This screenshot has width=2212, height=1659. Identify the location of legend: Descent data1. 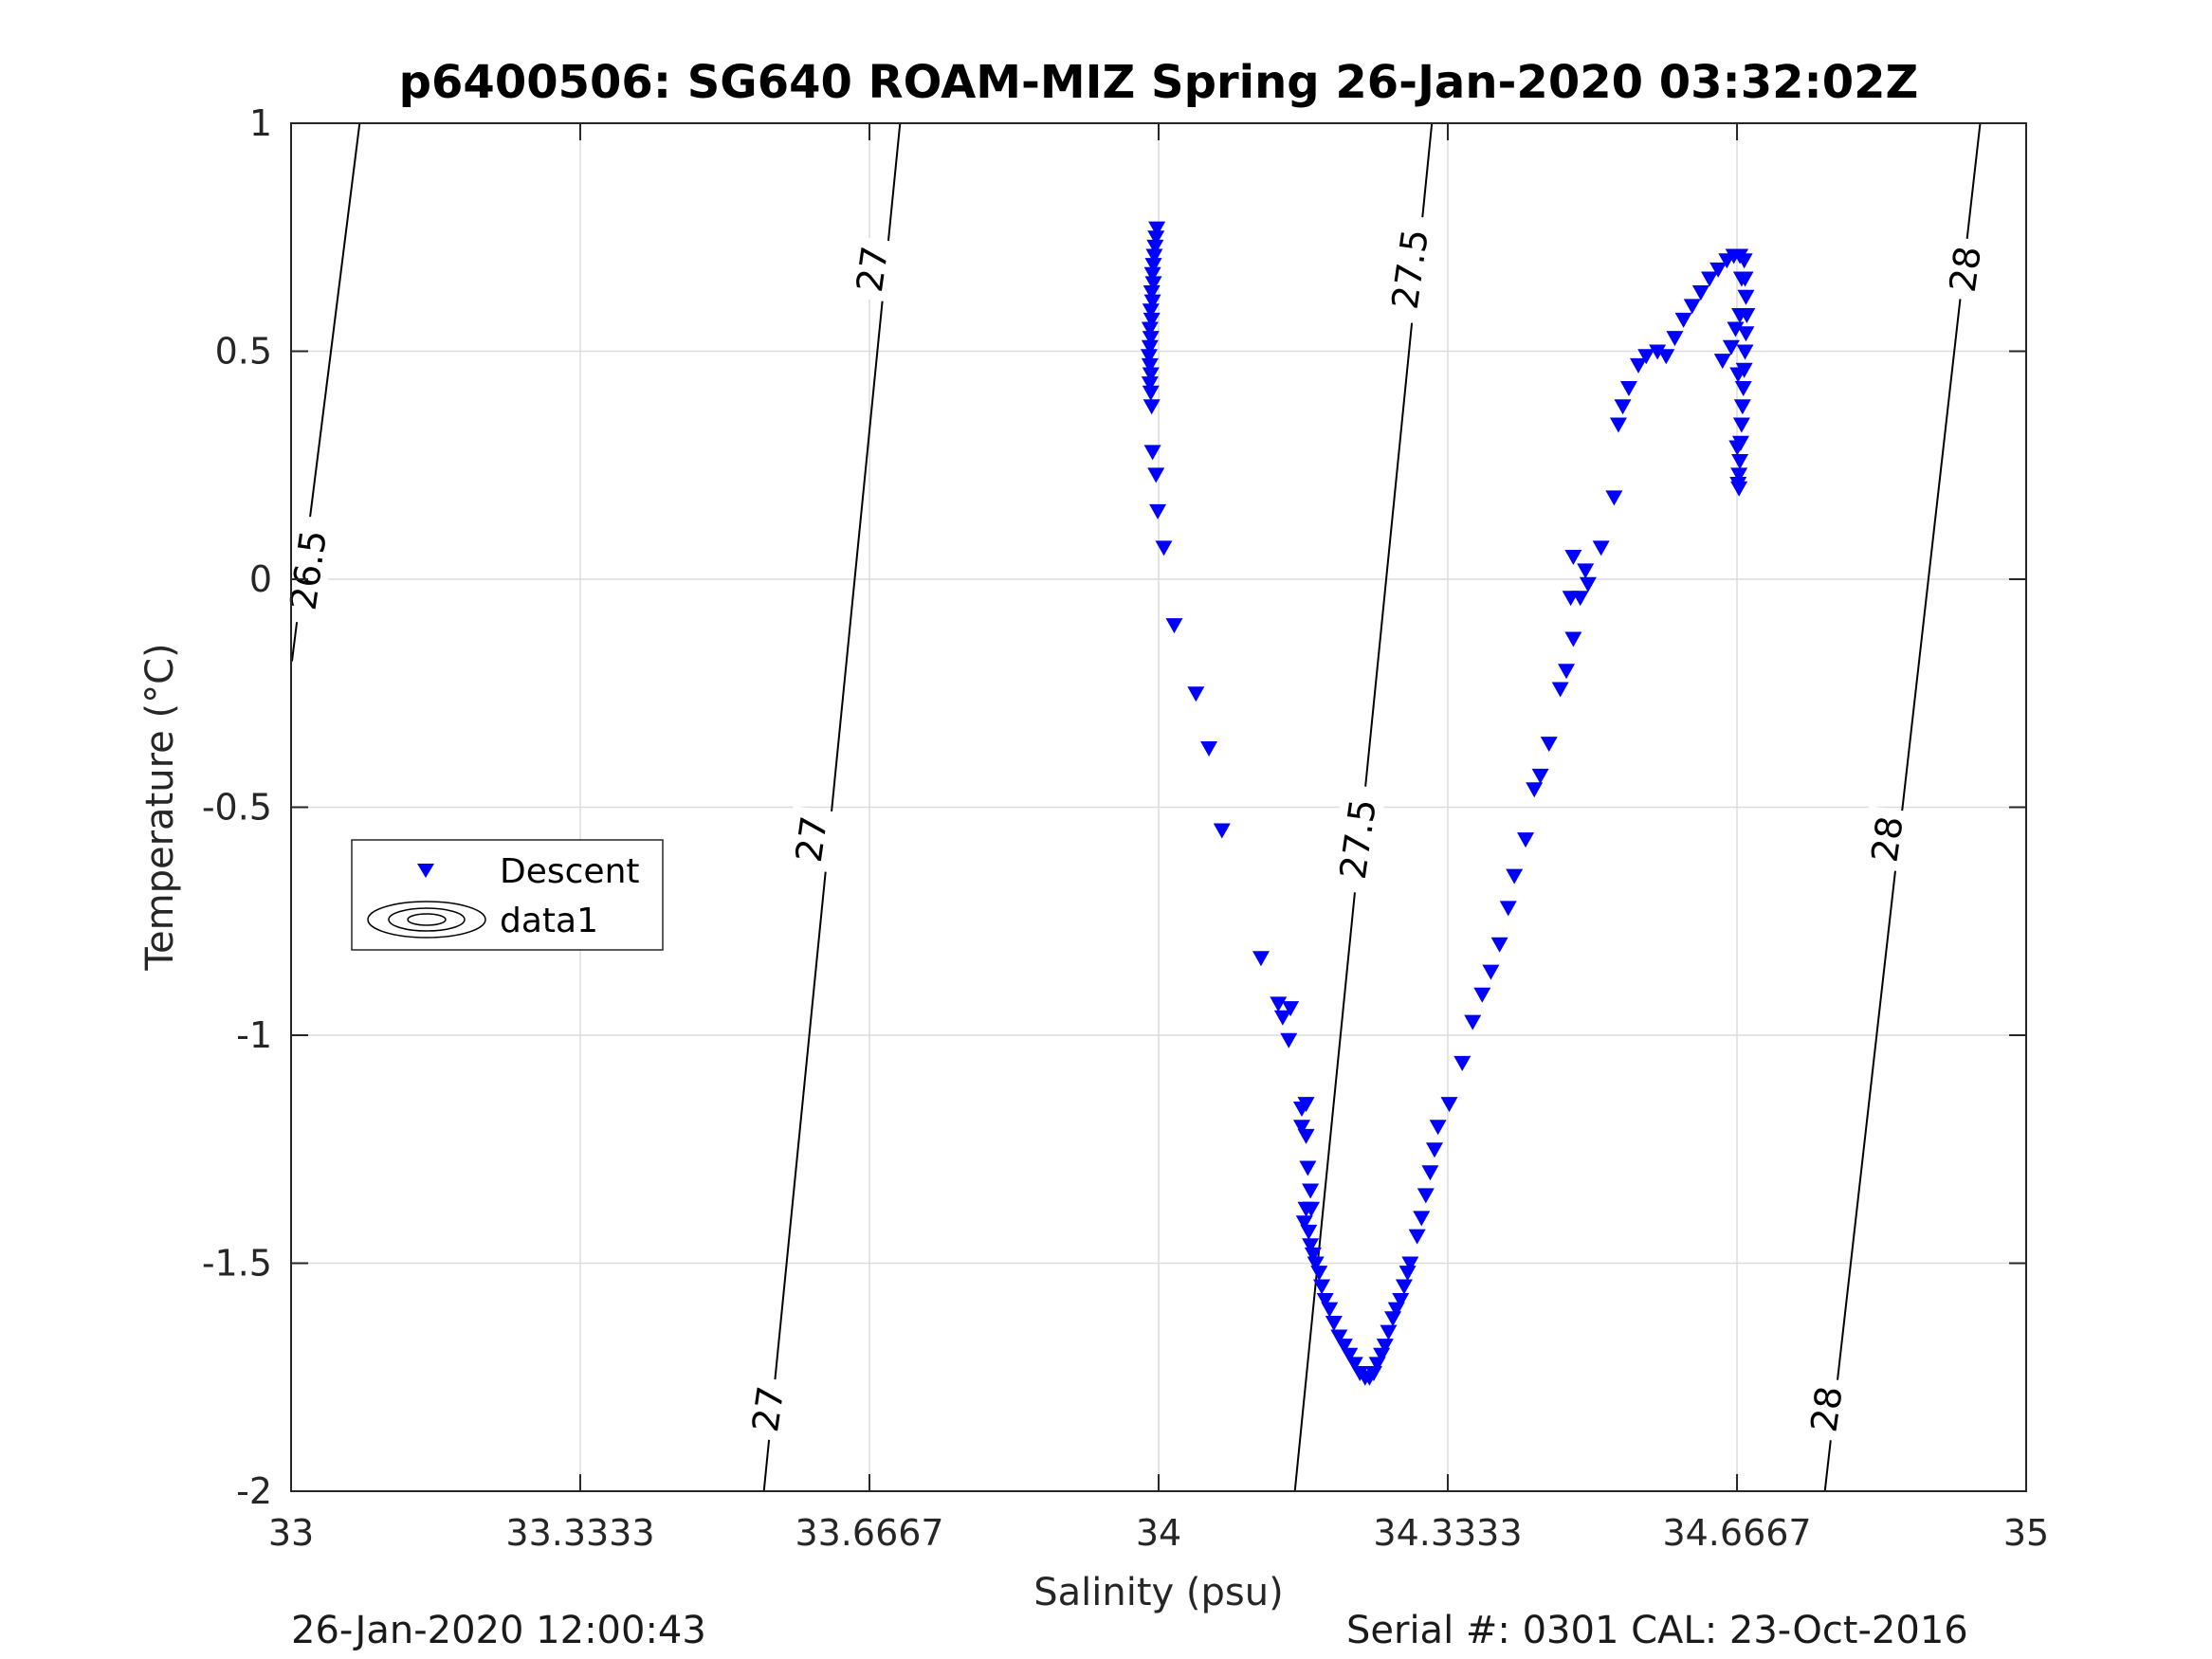
(507, 895).